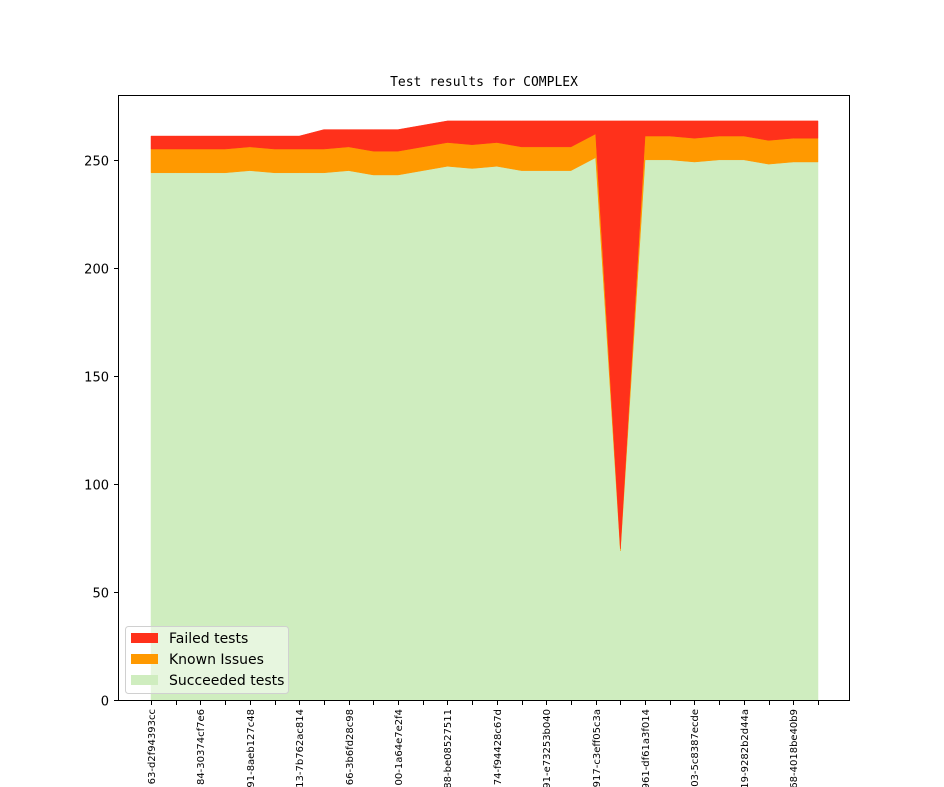  Describe the element at coordinates (300, 748) in the screenshot. I see `x-tick-label: 13-7b762ac814` at that location.